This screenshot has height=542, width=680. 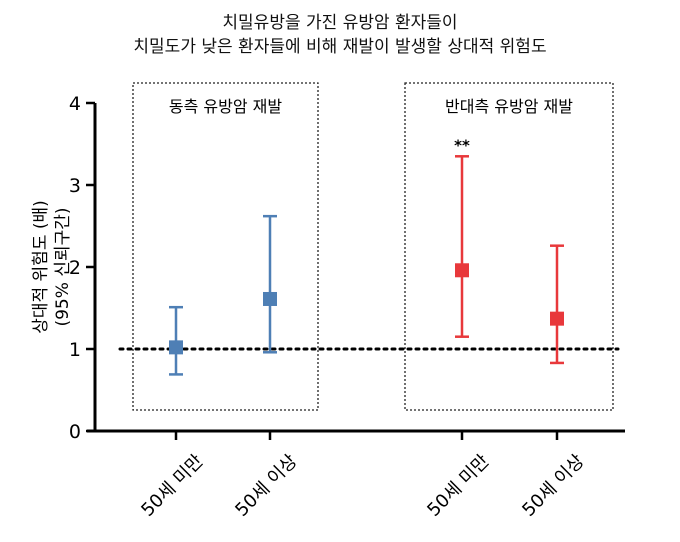 What do you see at coordinates (75, 350) in the screenshot?
I see `y-tick-label: 1` at bounding box center [75, 350].